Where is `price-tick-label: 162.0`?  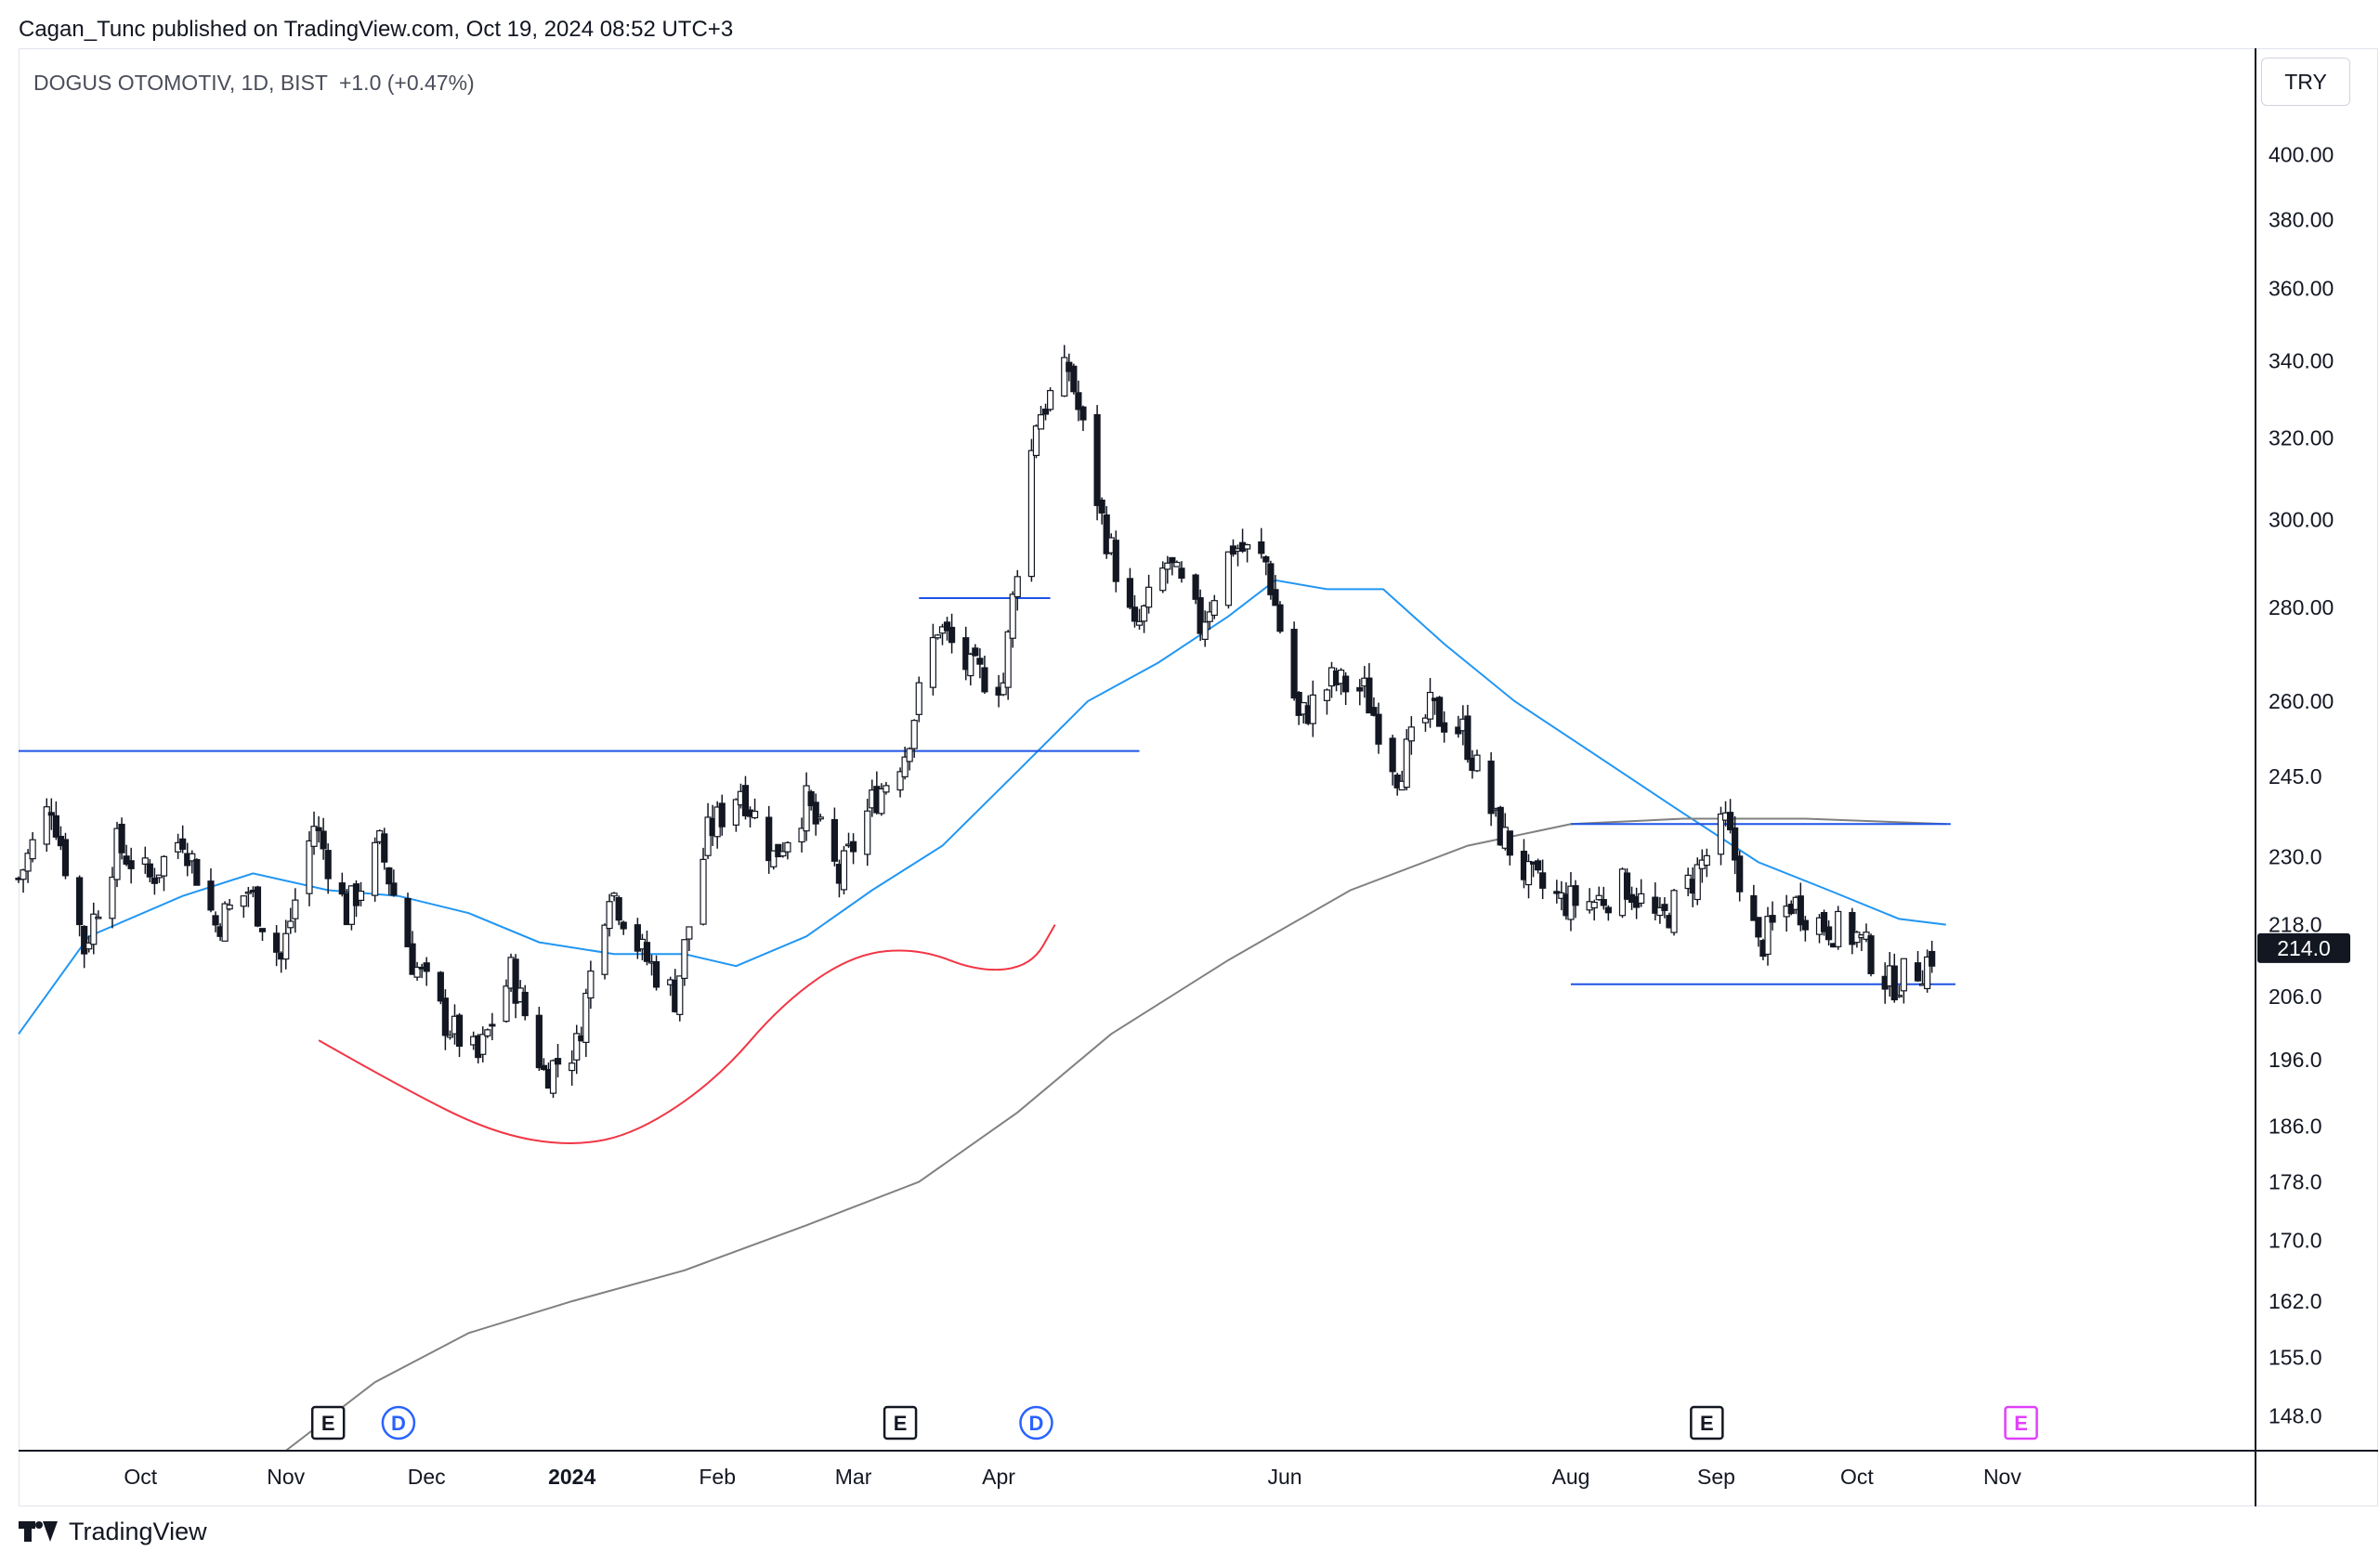 price-tick-label: 162.0 is located at coordinates (2295, 1301).